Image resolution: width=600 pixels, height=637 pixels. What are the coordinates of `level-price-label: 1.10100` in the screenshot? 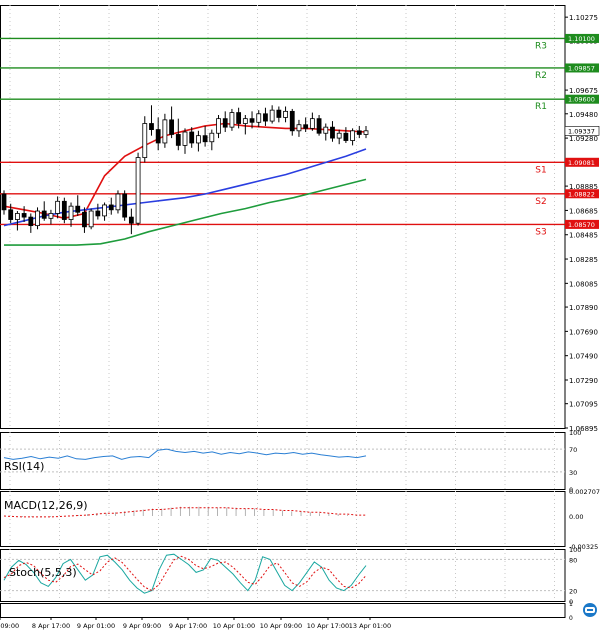 It's located at (581, 39).